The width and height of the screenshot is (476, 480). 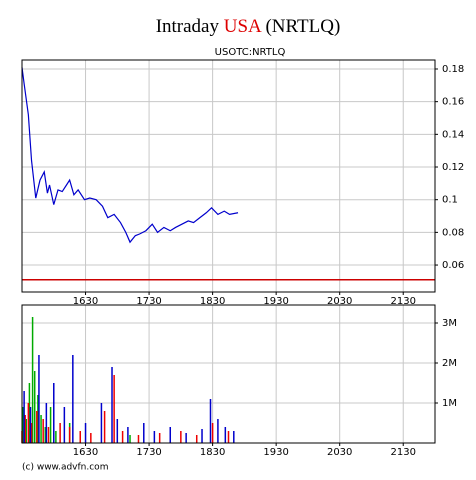 What do you see at coordinates (188, 26) in the screenshot?
I see `title-text: Intraday` at bounding box center [188, 26].